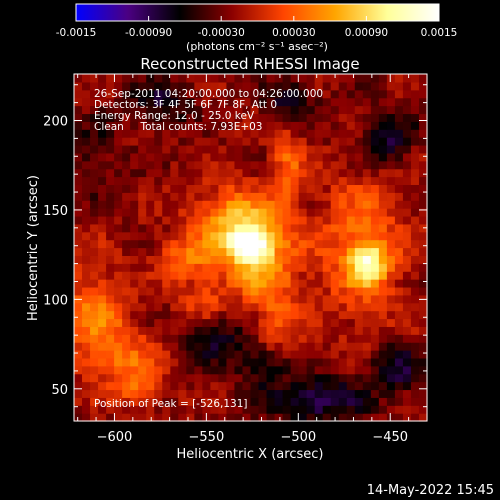 The image size is (500, 500). What do you see at coordinates (185, 105) in the screenshot?
I see `info-line-detectors: Detectors: 3F 4F 5F 6F 7F 8F, Att 0` at bounding box center [185, 105].